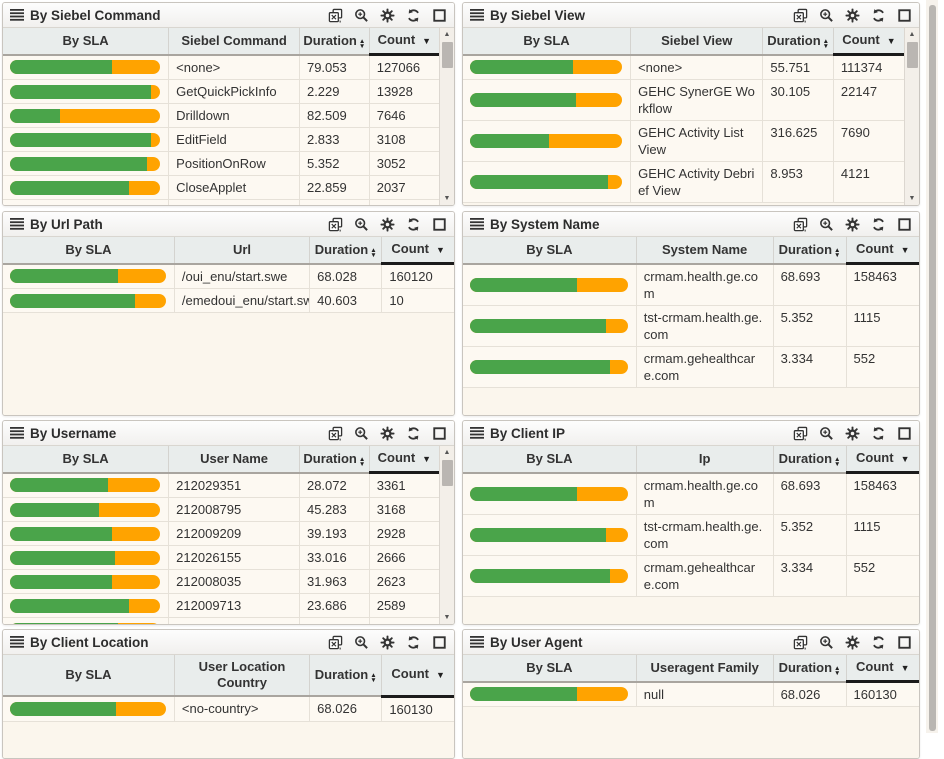 The image size is (944, 759). I want to click on table-row: 212009713 23.686 2589, so click(221, 605).